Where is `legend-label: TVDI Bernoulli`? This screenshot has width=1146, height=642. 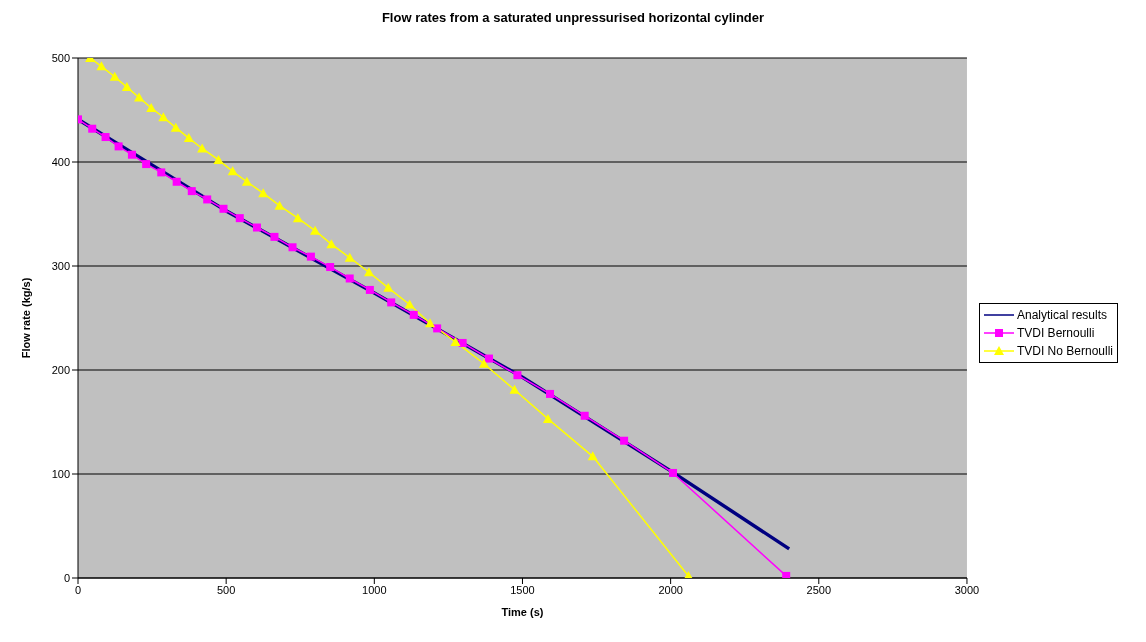
legend-label: TVDI Bernoulli is located at coordinates (1055, 333).